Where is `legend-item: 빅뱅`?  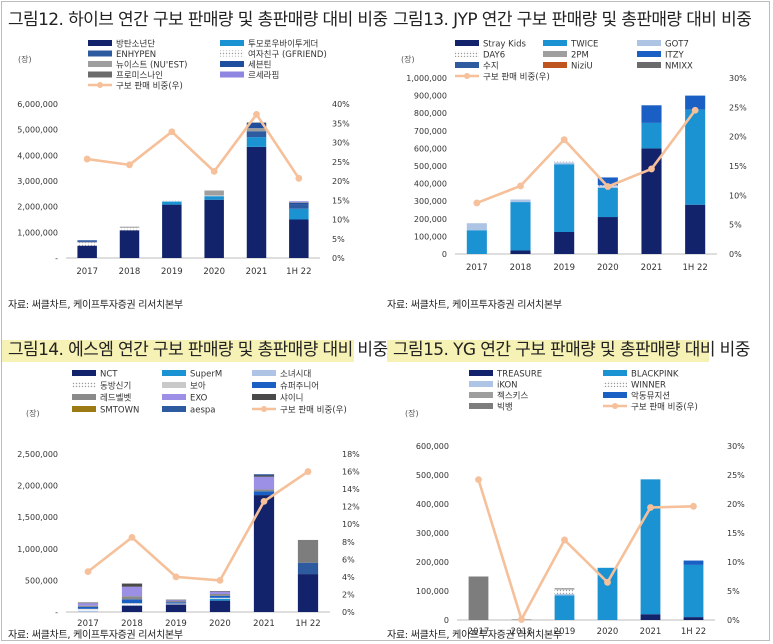 legend-item: 빅뱅 is located at coordinates (491, 407).